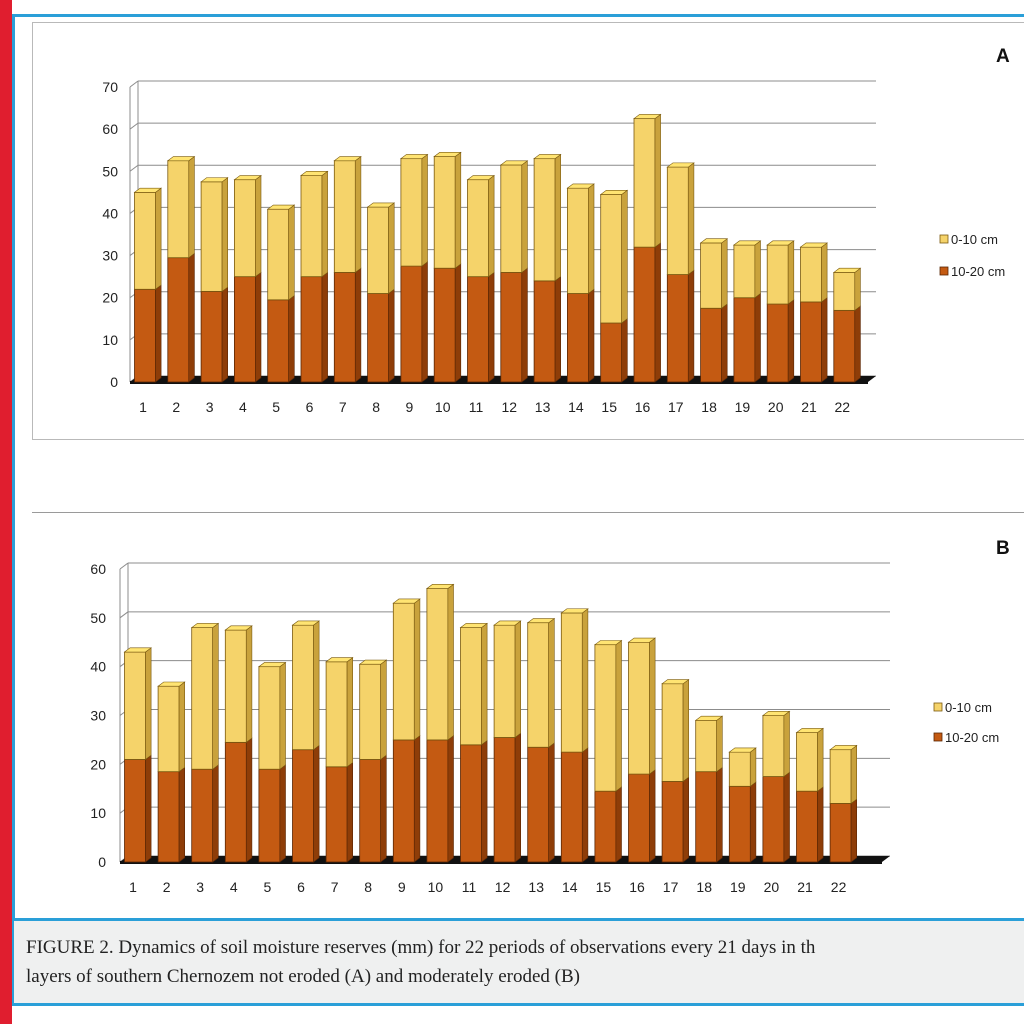  I want to click on y-tick-label: 30, so click(110, 256).